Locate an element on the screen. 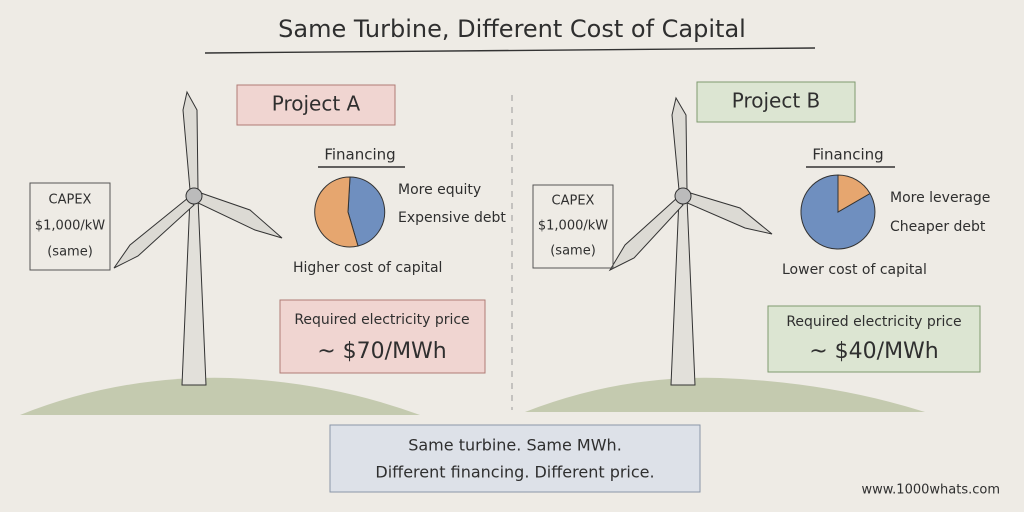 The image size is (1024, 512). cost-of-capital: Lower cost of capital is located at coordinates (854, 270).